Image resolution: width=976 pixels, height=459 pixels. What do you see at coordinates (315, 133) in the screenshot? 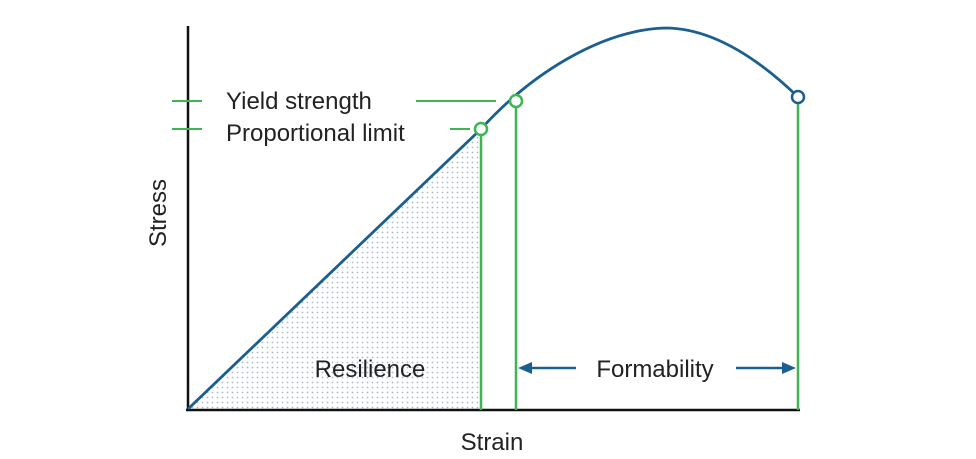
I see `proportional-limit-label: Proportional limit` at bounding box center [315, 133].